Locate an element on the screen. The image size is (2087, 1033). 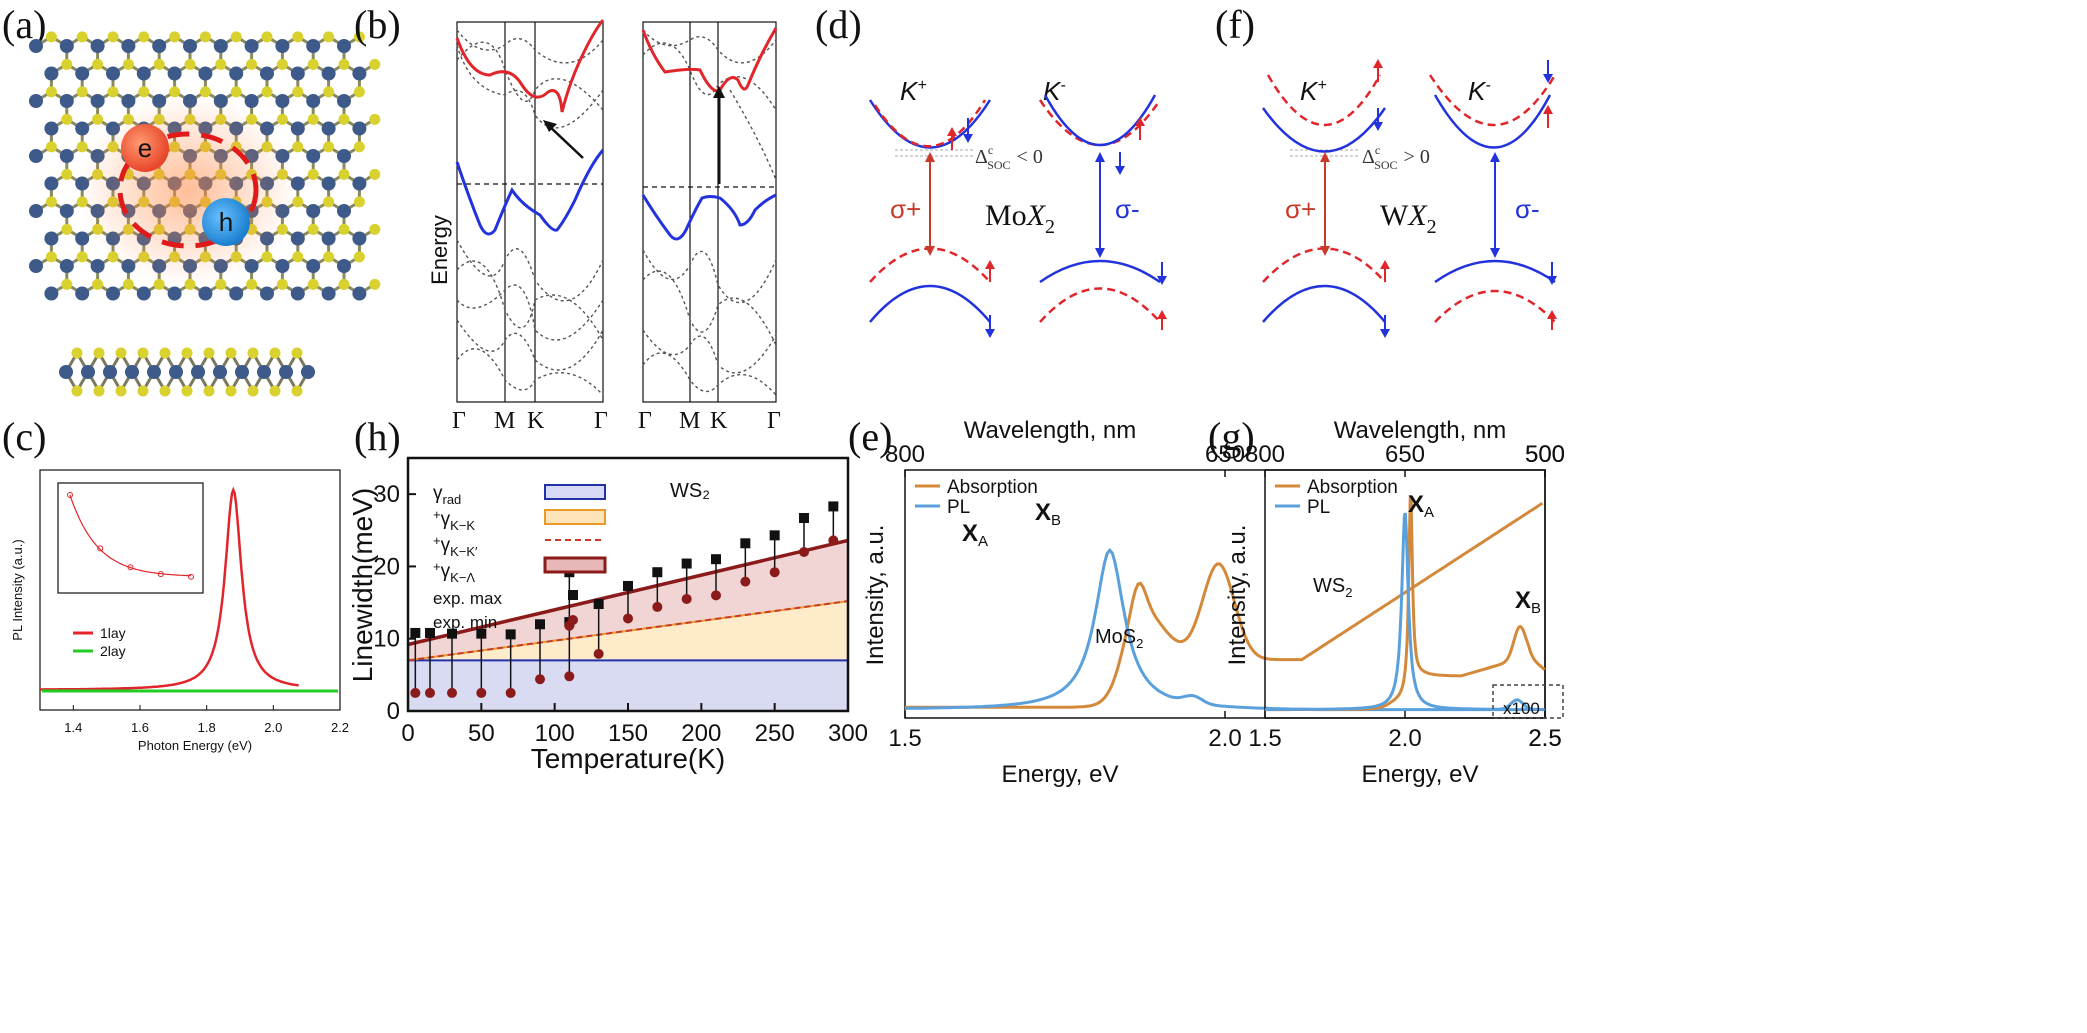
e-xlabel: Energy, eV is located at coordinates (1060, 774).